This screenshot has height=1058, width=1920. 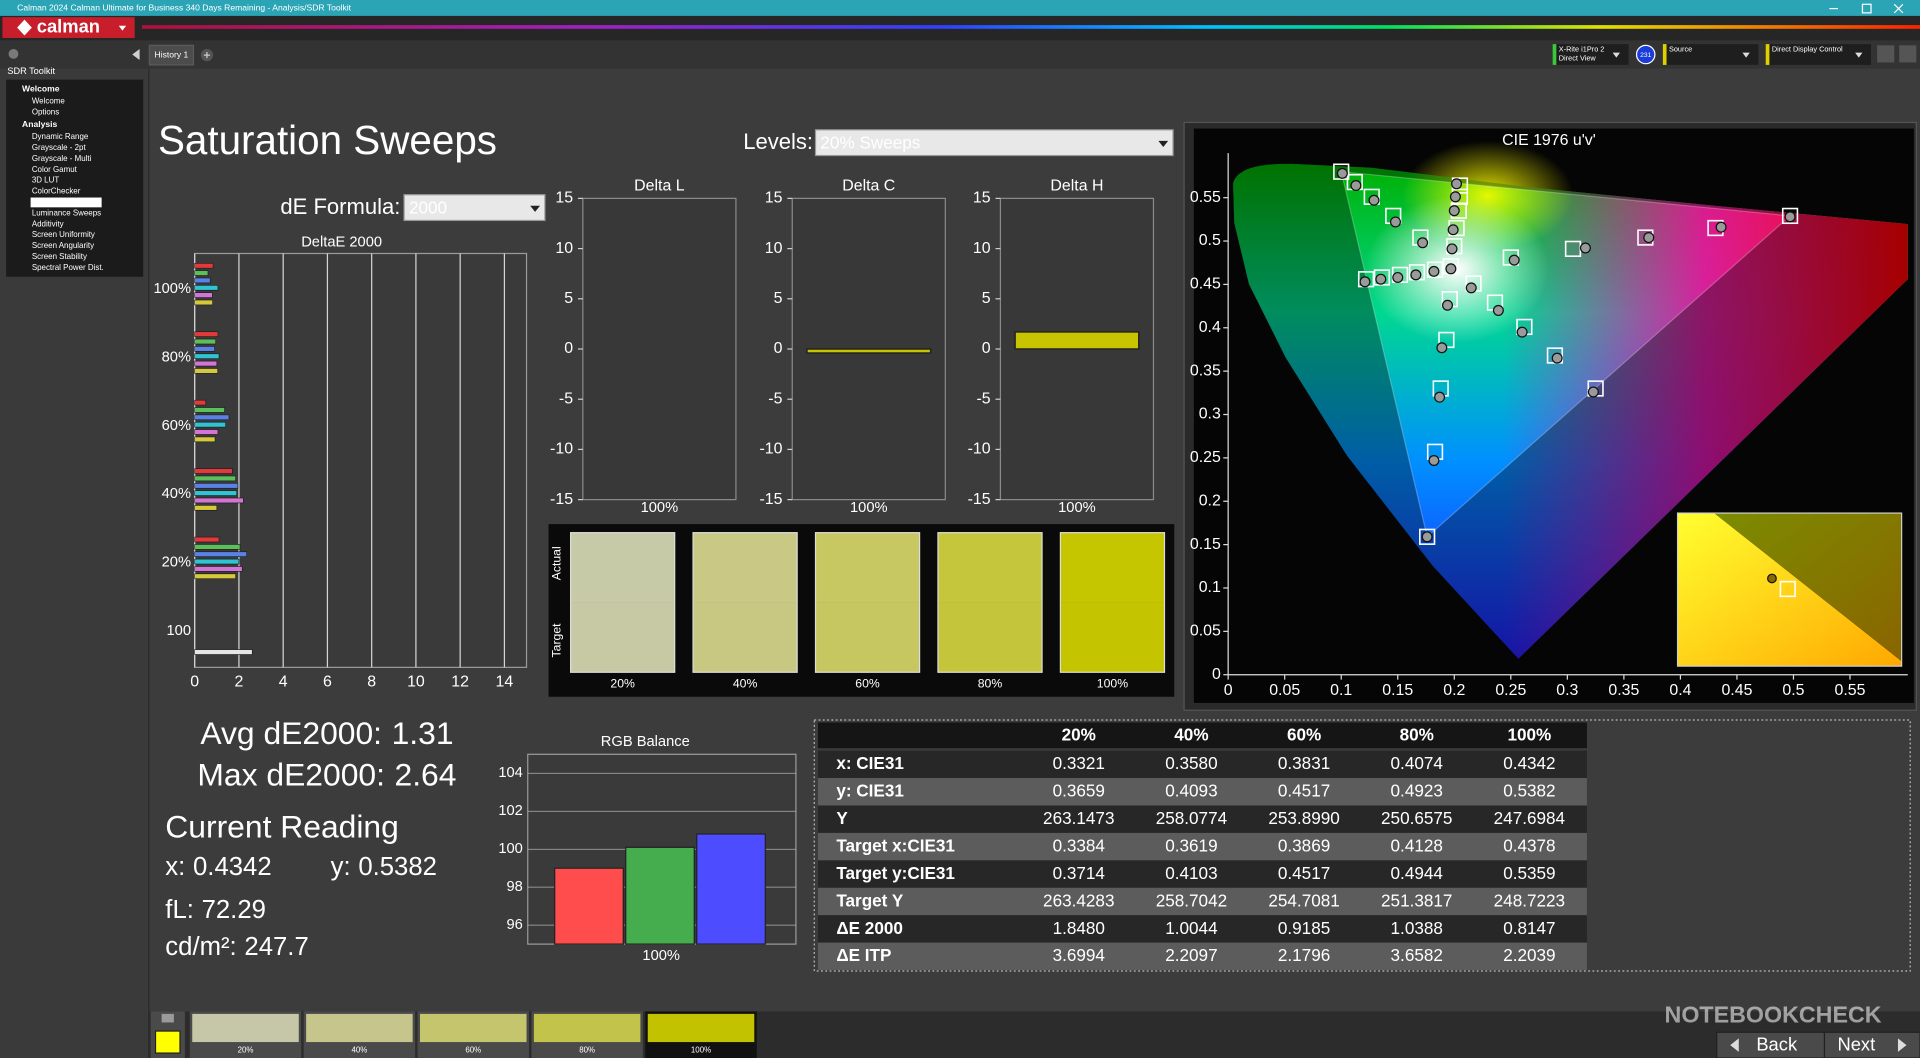 I want to click on chart-title: Delta C, so click(x=868, y=185).